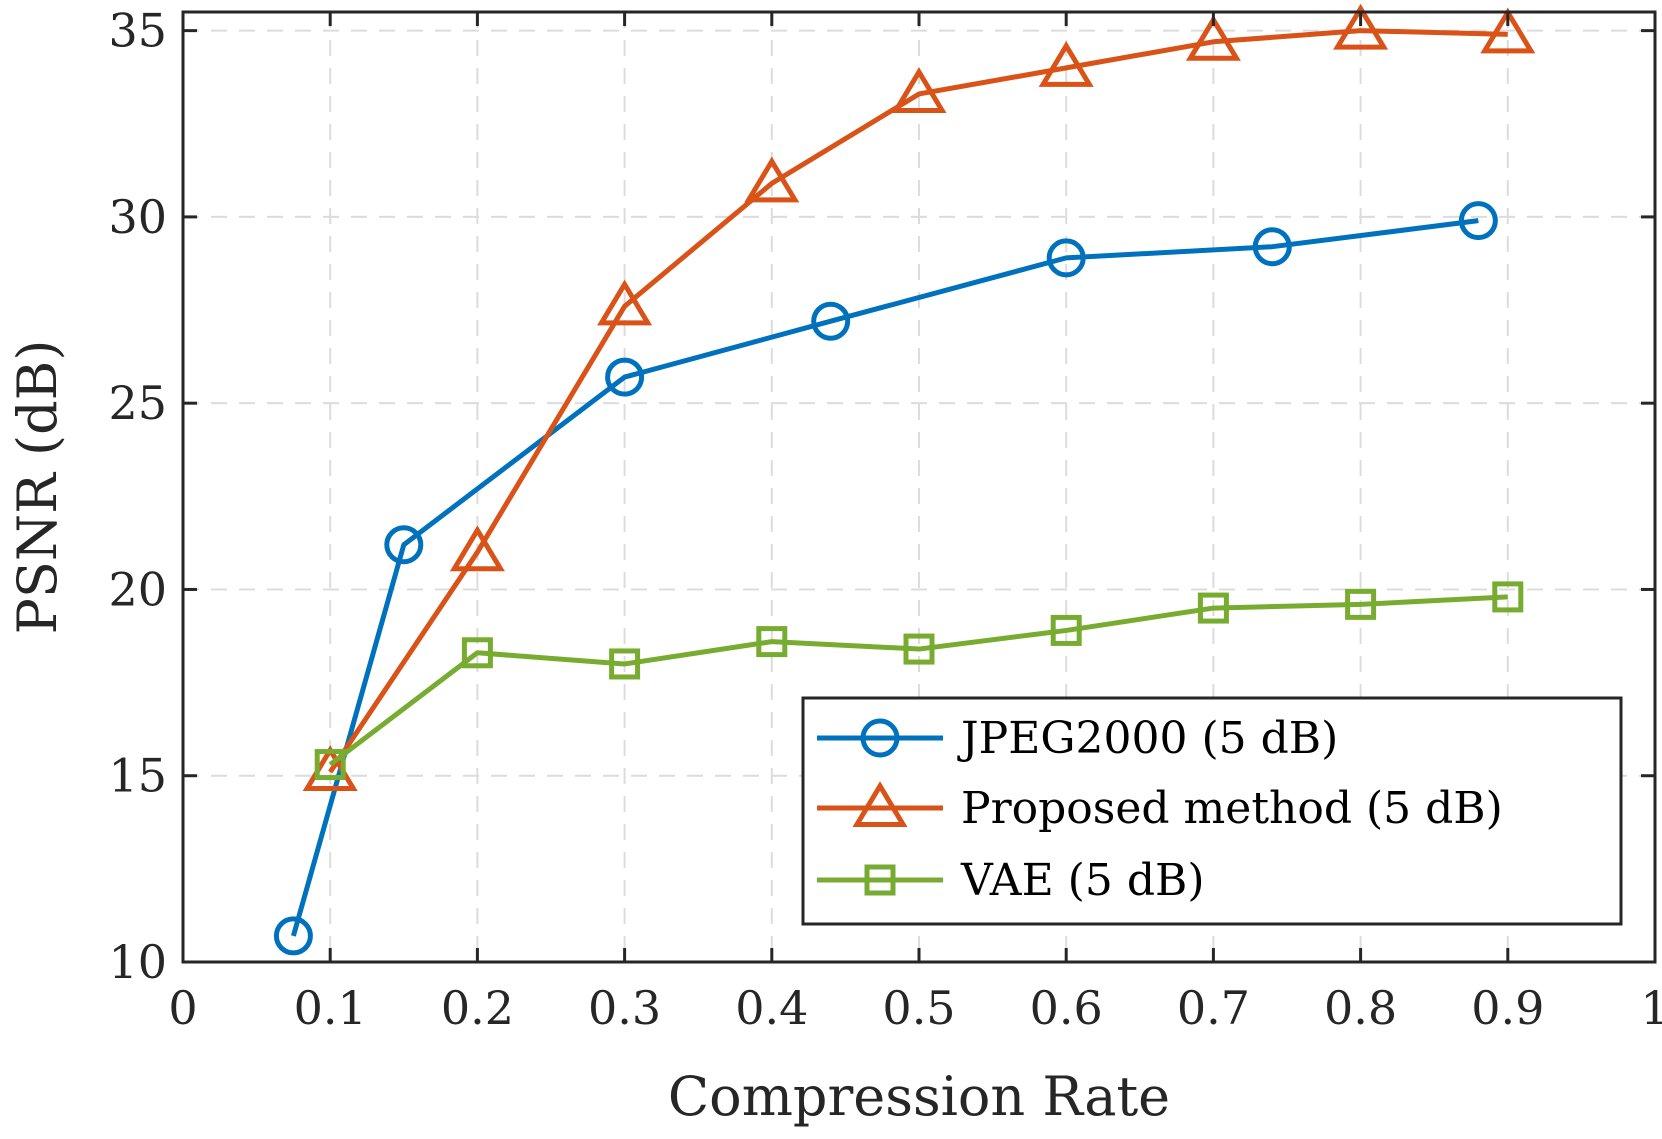  I want to click on legend-marker-circle, so click(880, 738).